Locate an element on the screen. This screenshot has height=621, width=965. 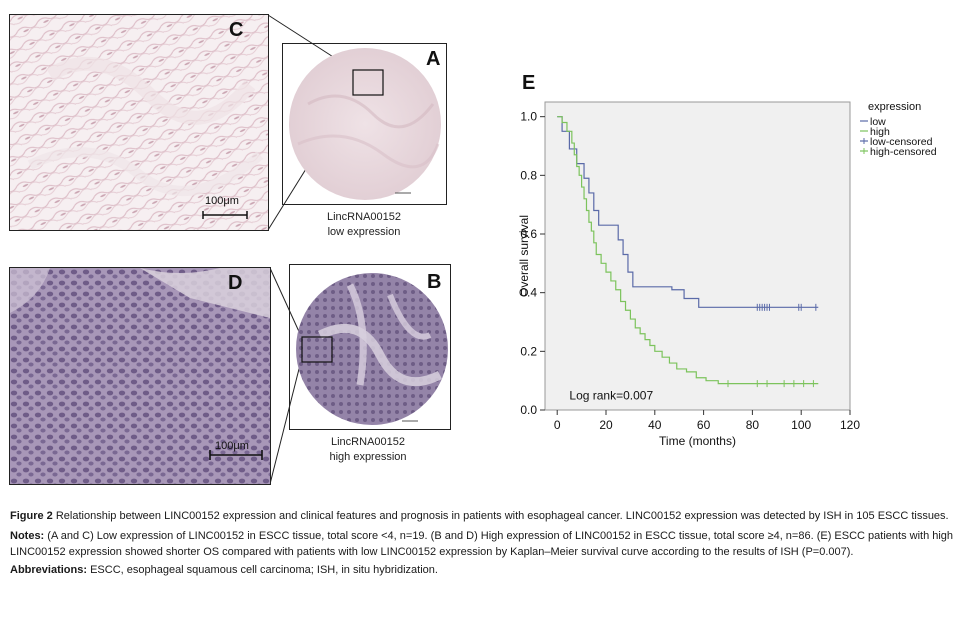
x-tick-label: 120 is located at coordinates (850, 425).